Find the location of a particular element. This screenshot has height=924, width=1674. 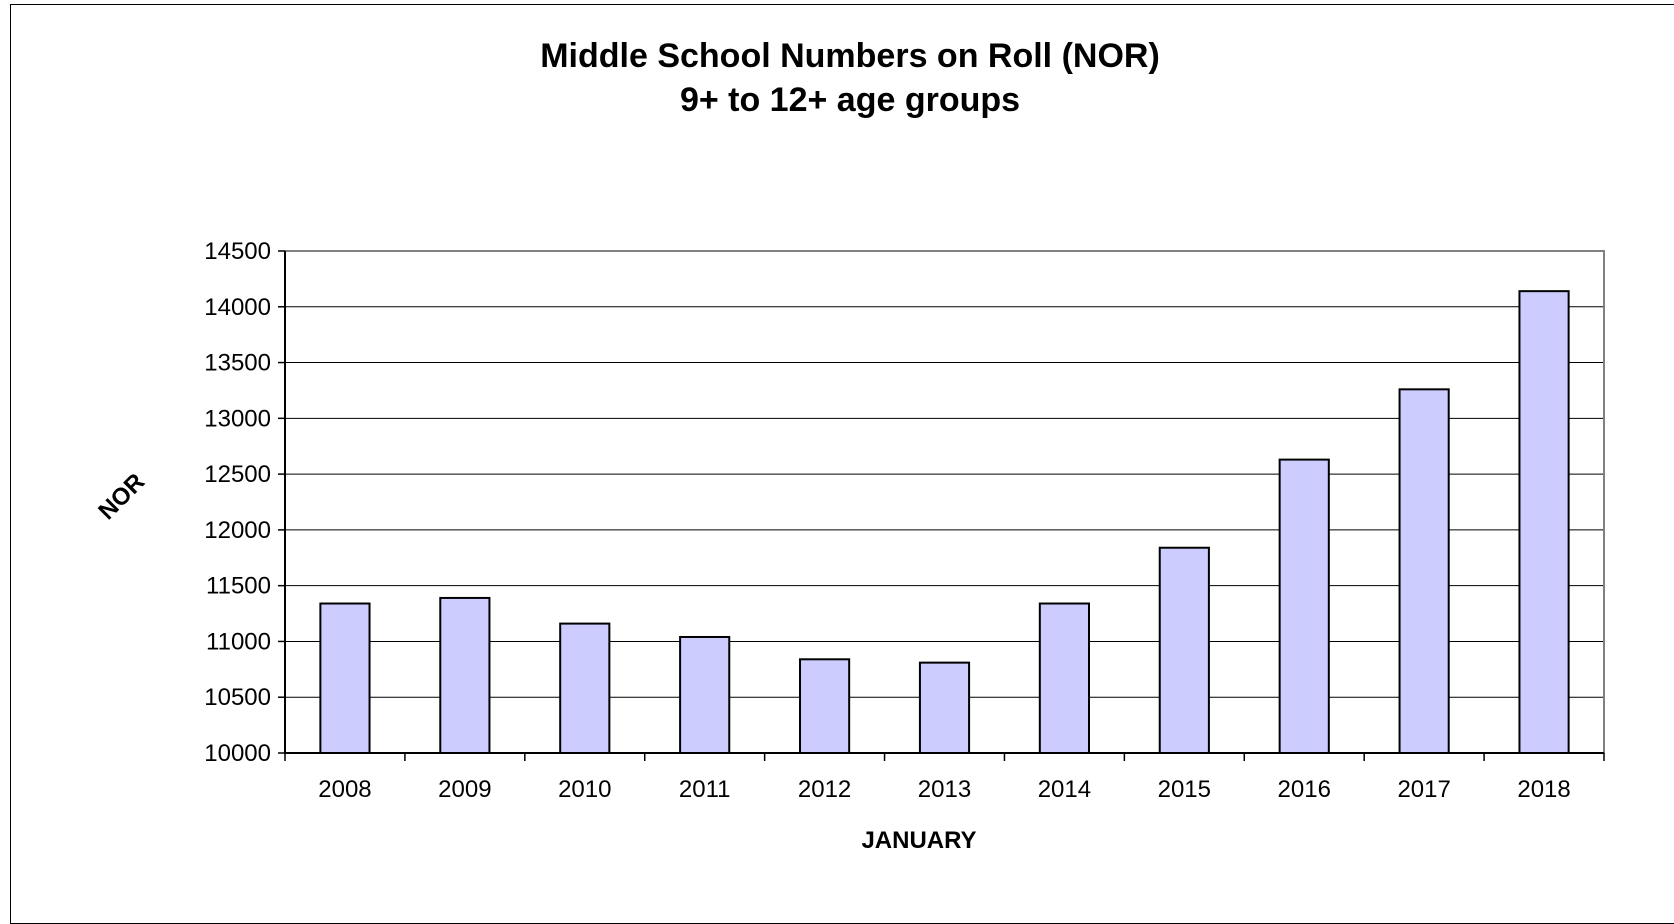

x-tick-label: 2016 is located at coordinates (1304, 789).